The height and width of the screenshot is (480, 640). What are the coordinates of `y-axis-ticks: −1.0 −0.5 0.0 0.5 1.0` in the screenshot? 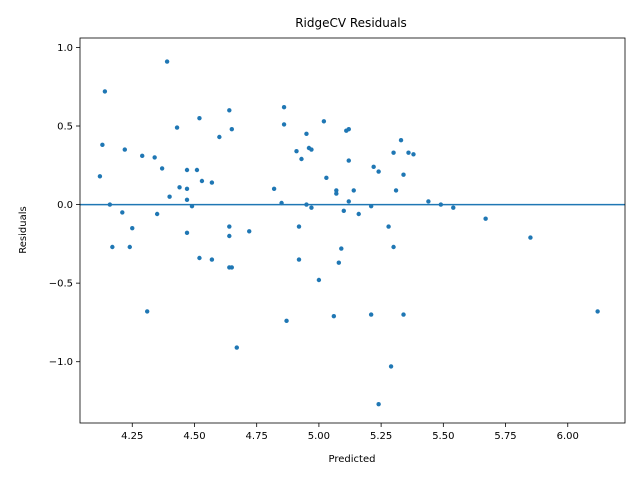 It's located at (64, 205).